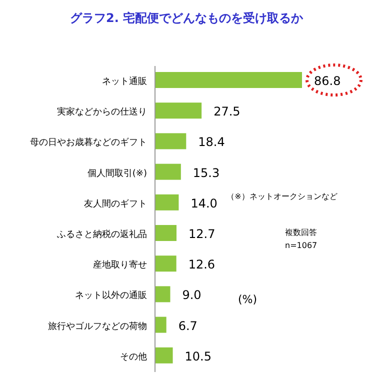 Image resolution: width=385 pixels, height=379 pixels. I want to click on title: グラフ2. 宅配便でどんなものを受け取るか, so click(187, 18).